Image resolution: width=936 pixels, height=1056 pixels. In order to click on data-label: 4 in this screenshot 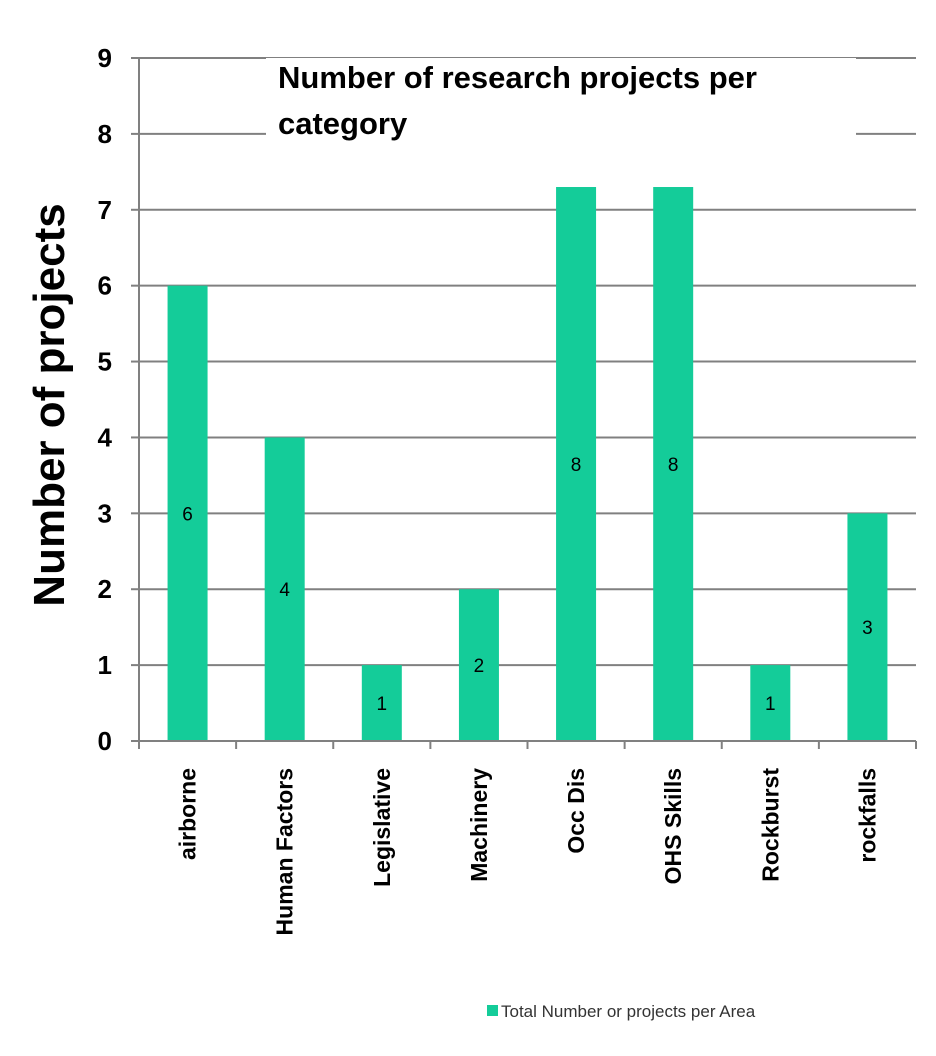, I will do `click(284, 590)`.